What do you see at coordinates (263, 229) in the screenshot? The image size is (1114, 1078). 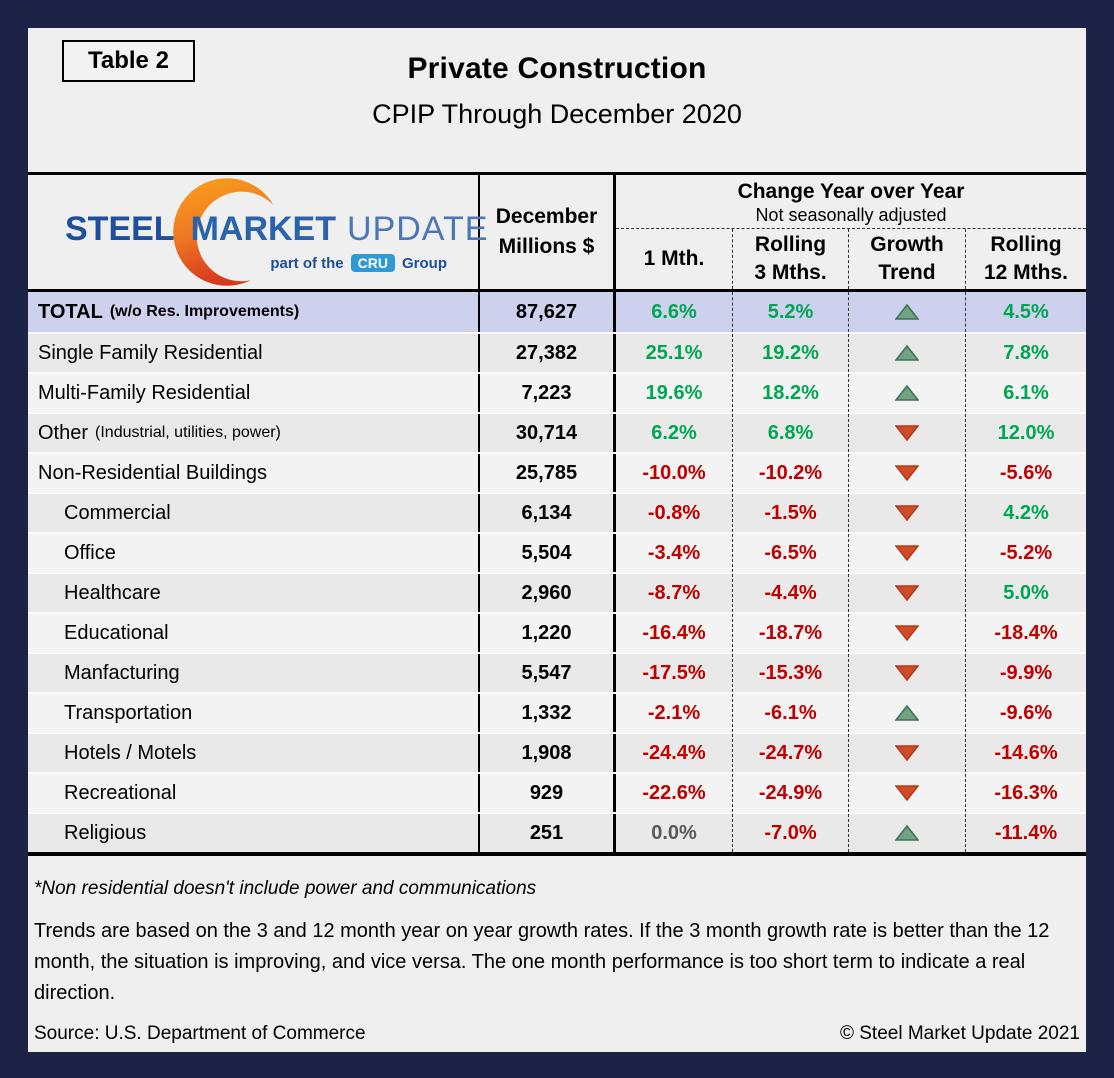 I see `logo-market: MARKET` at bounding box center [263, 229].